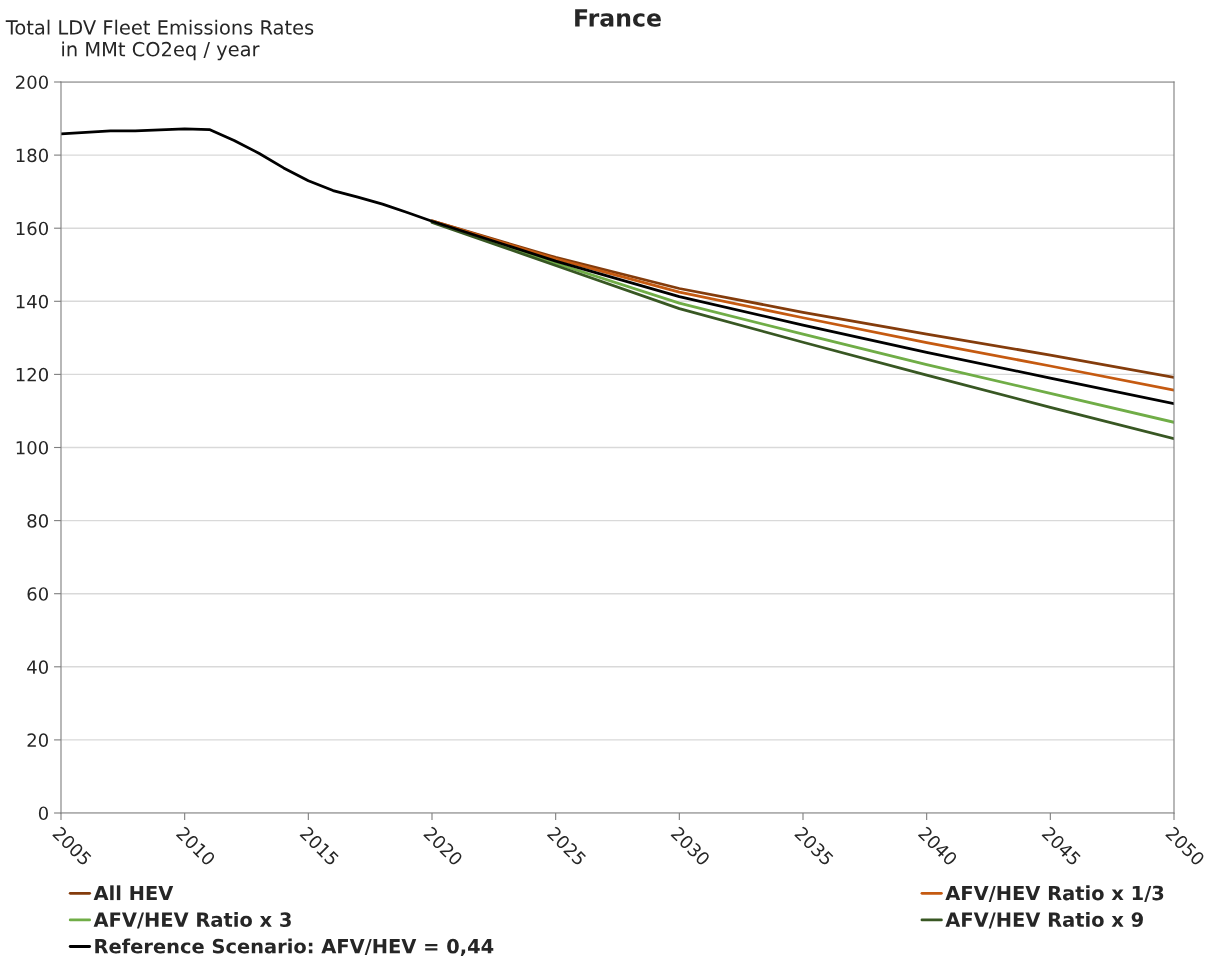  What do you see at coordinates (37, 740) in the screenshot?
I see `y-tick-label: 20` at bounding box center [37, 740].